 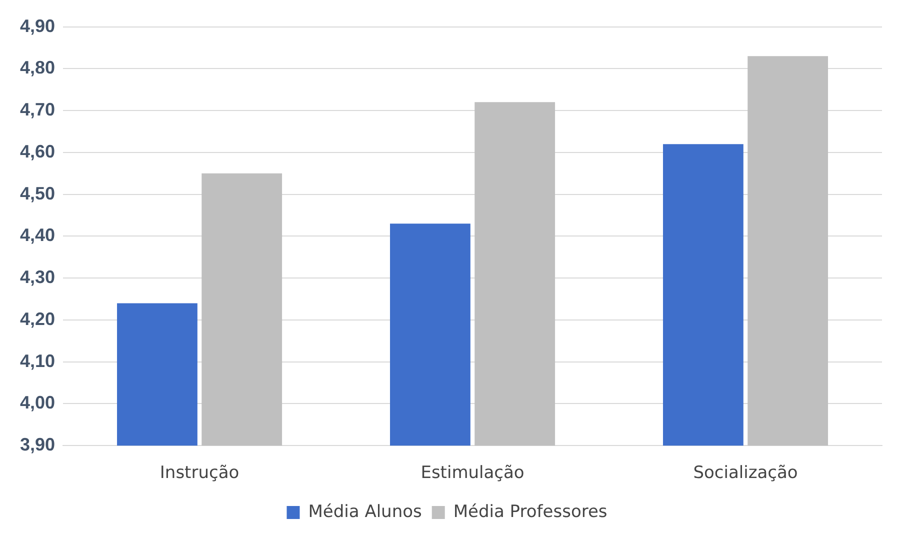 What do you see at coordinates (38, 110) in the screenshot?
I see `y-tick-label: 4,70` at bounding box center [38, 110].